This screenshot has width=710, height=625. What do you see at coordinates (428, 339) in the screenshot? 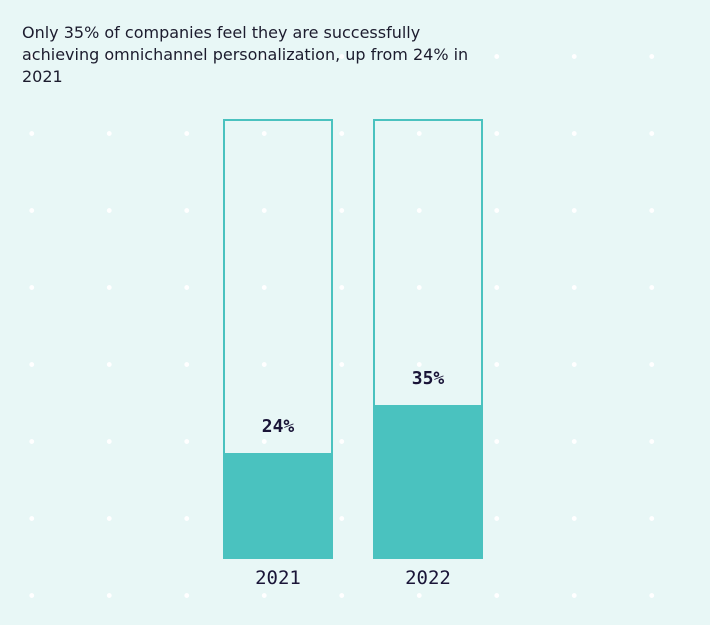
I see `bar-outline-2022` at bounding box center [428, 339].